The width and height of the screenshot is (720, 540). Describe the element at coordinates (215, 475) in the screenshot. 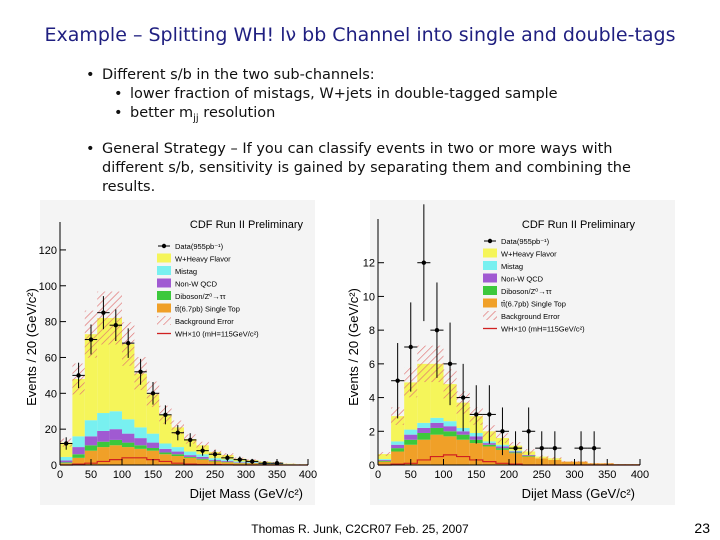

I see `x-tick-label: 250` at that location.